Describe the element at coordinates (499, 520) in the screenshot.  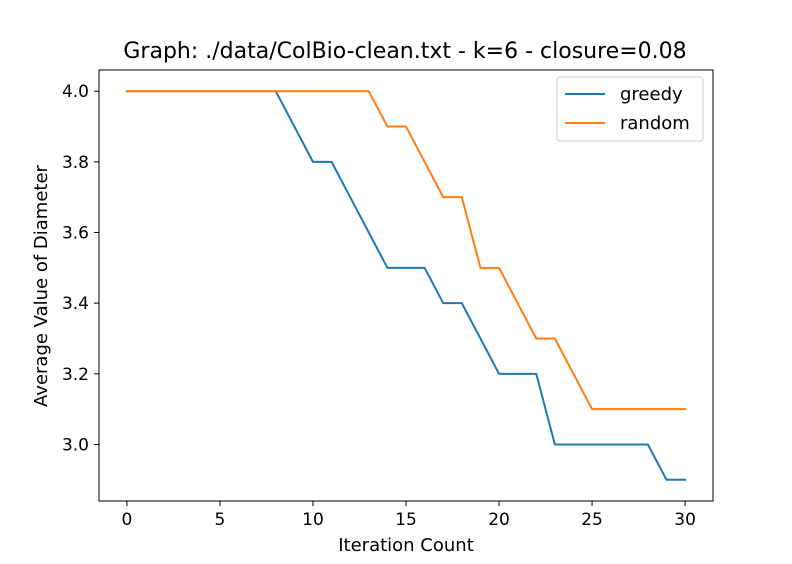
I see `x-tick-label: 20` at that location.